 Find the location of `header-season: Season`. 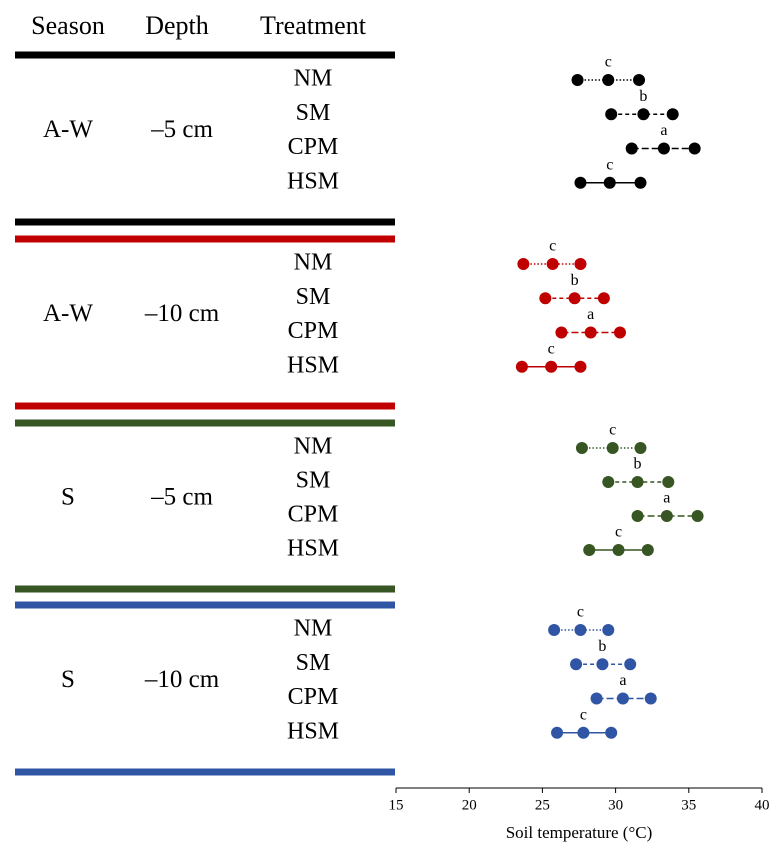

header-season: Season is located at coordinates (68, 25).